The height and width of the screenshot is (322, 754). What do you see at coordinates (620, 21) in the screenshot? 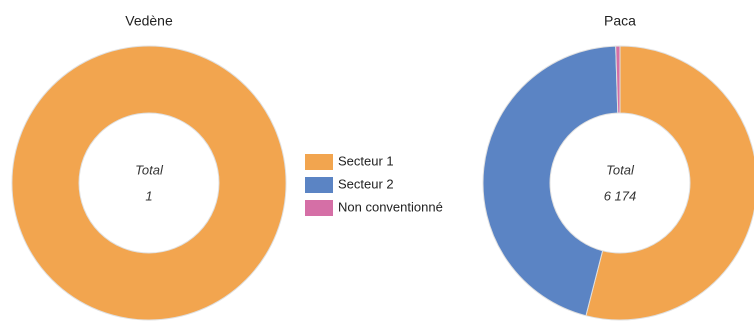
I see `chart-title: Paca` at bounding box center [620, 21].